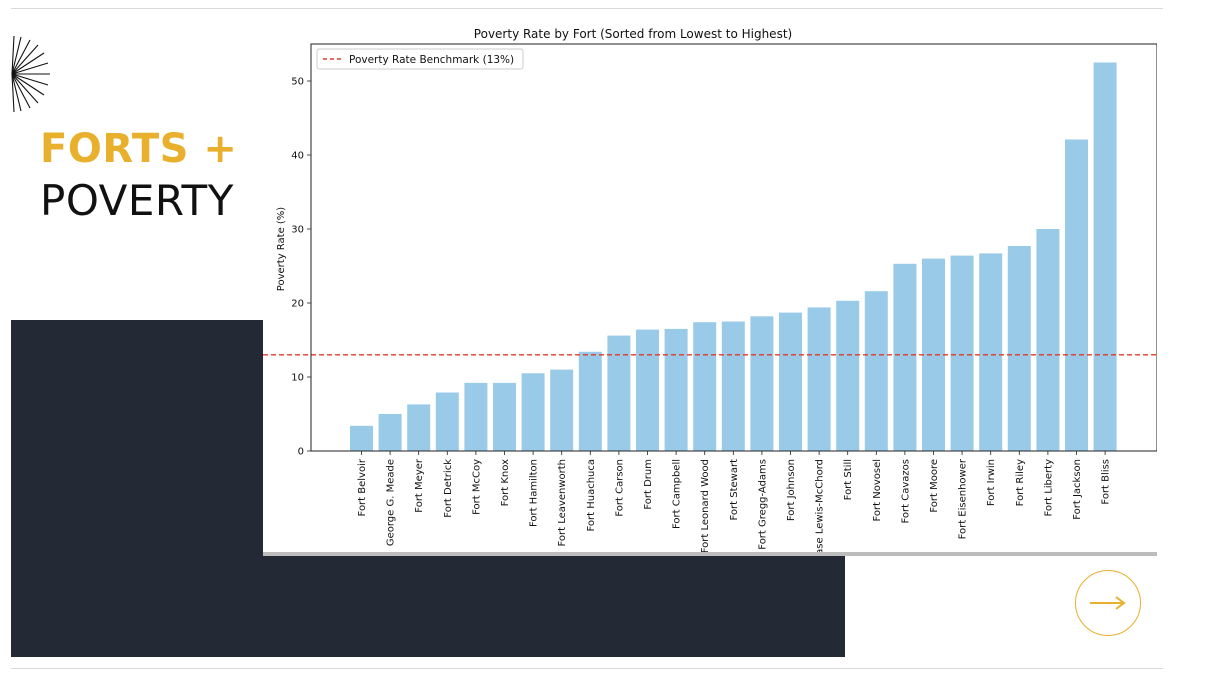 This screenshot has height=674, width=1221. What do you see at coordinates (762, 504) in the screenshot?
I see `x-tick-label-14: Fort Gregg-Adams` at bounding box center [762, 504].